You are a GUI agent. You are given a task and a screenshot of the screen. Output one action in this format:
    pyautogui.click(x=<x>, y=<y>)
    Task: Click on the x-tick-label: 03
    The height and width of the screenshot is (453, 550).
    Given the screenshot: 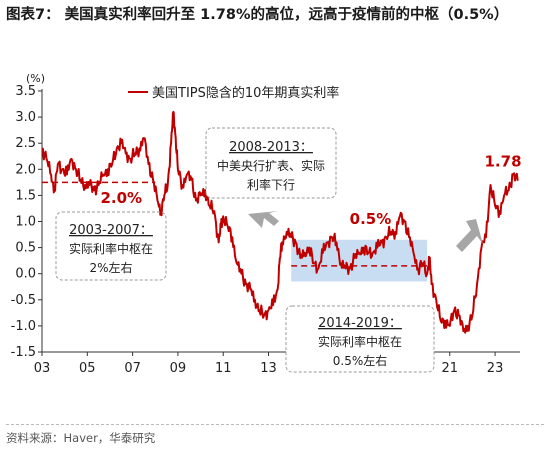 What is the action you would take?
    pyautogui.click(x=42, y=368)
    